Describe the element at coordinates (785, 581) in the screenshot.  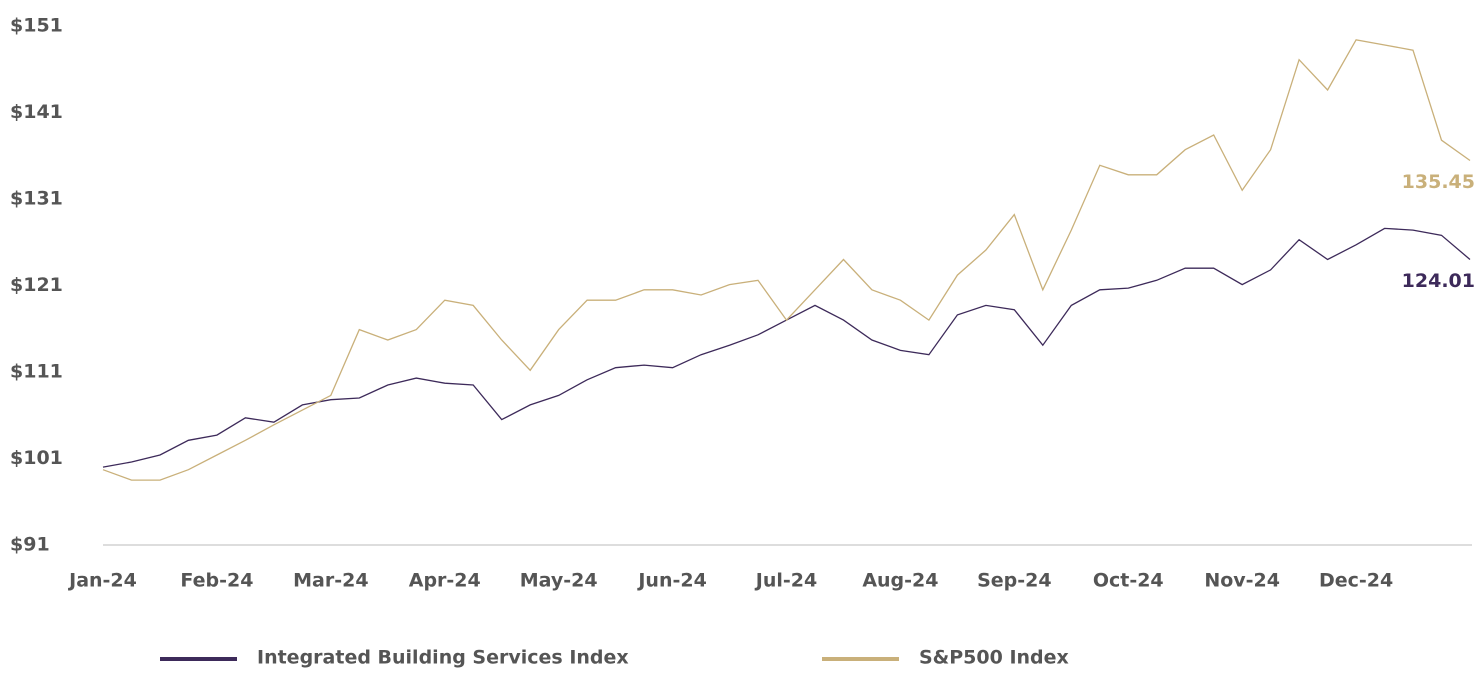
I see `x-tick-label: Jul-24` at that location.